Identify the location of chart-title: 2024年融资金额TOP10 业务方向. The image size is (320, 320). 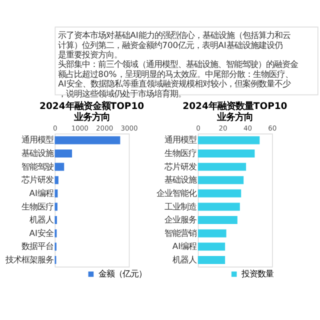
(92, 112).